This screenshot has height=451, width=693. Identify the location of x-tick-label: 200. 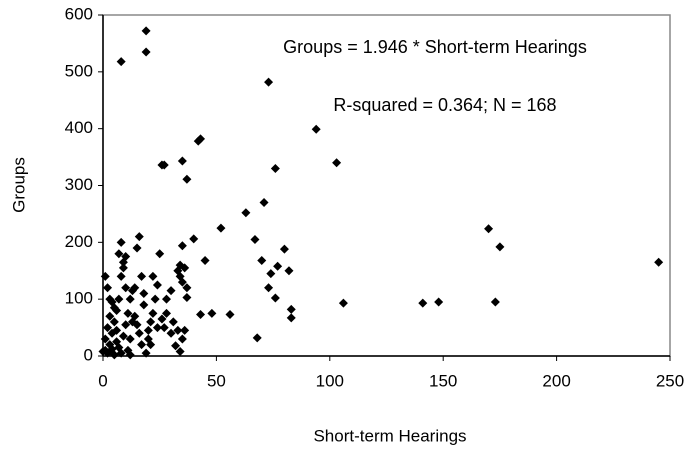
(556, 380).